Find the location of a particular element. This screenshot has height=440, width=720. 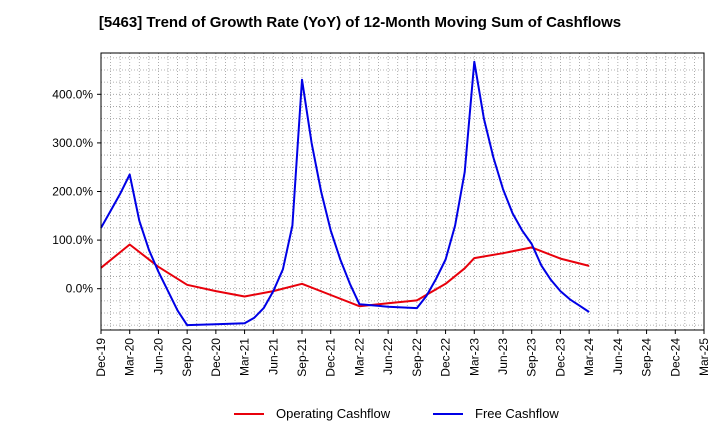

x-tick-label: Dec-20 is located at coordinates (216, 357).